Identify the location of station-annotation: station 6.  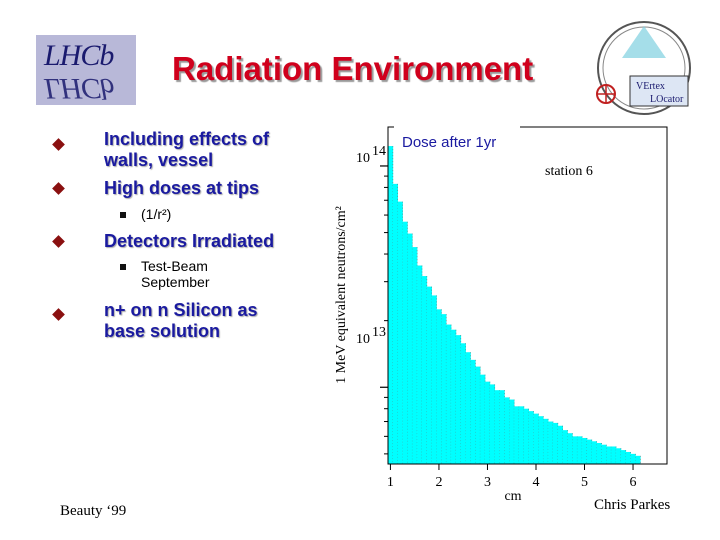
(569, 171).